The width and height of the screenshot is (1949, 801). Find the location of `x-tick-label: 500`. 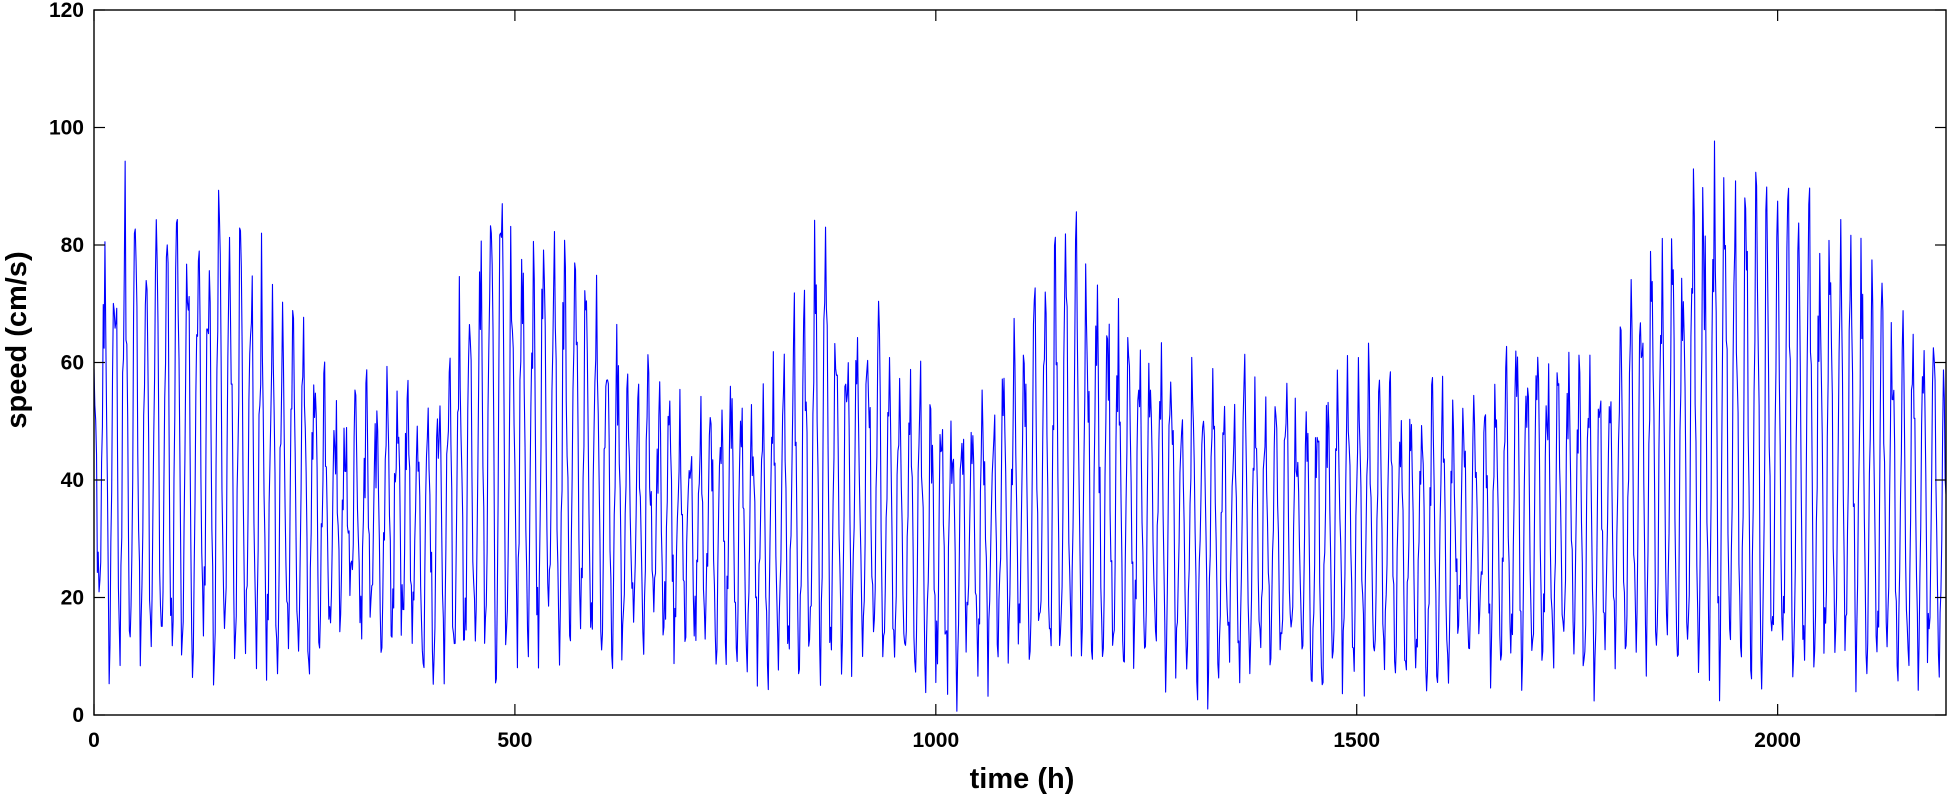

x-tick-label: 500 is located at coordinates (514, 740).